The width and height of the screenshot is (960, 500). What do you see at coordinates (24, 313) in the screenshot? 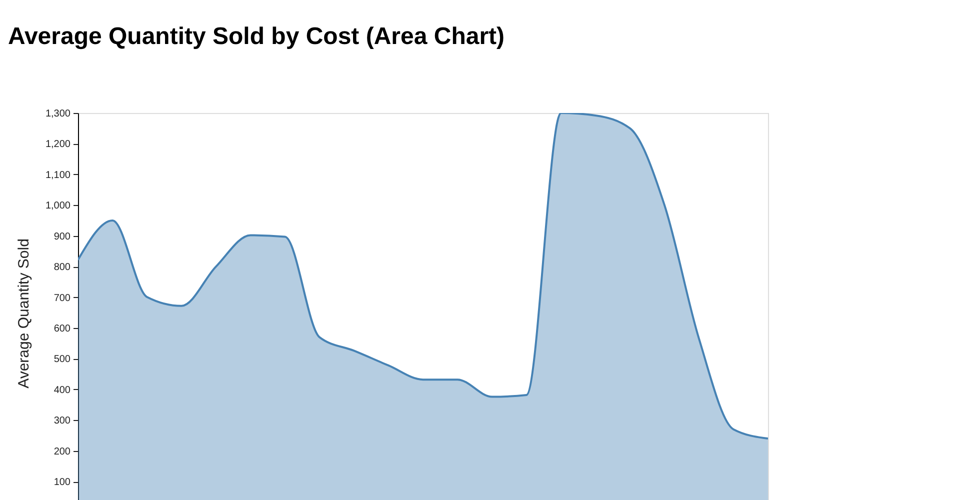
I see `y-axis-title: Average Quantity Sold` at bounding box center [24, 313].